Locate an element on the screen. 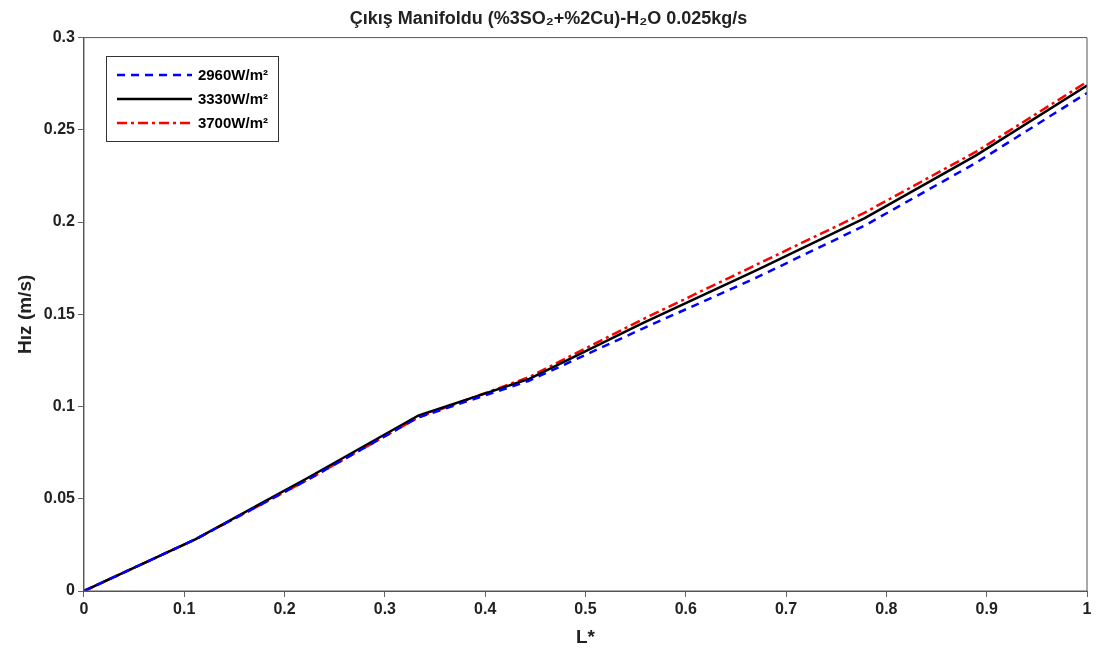  y-tick-label: 0.15 is located at coordinates (59, 313).